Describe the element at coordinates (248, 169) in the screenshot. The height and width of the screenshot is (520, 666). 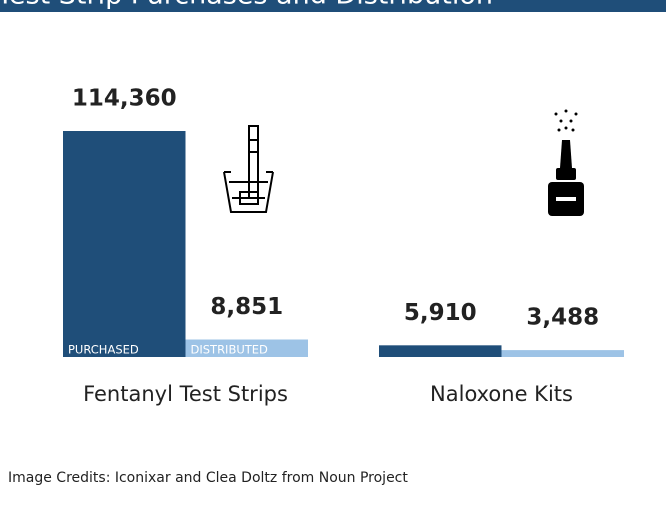
I see `test-strip-icon` at that location.